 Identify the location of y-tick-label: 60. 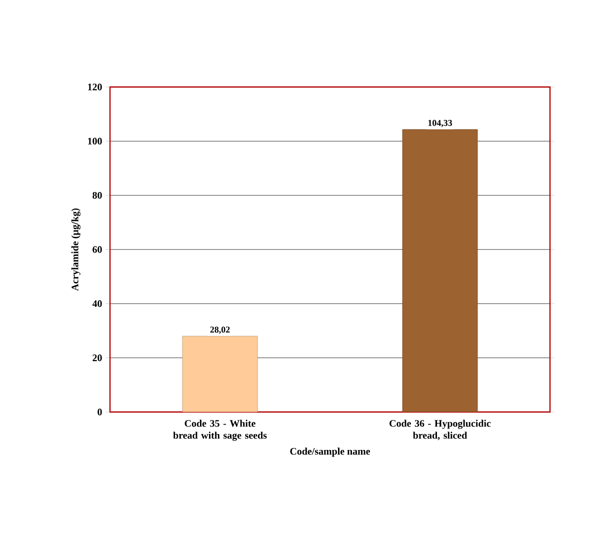
(97, 249).